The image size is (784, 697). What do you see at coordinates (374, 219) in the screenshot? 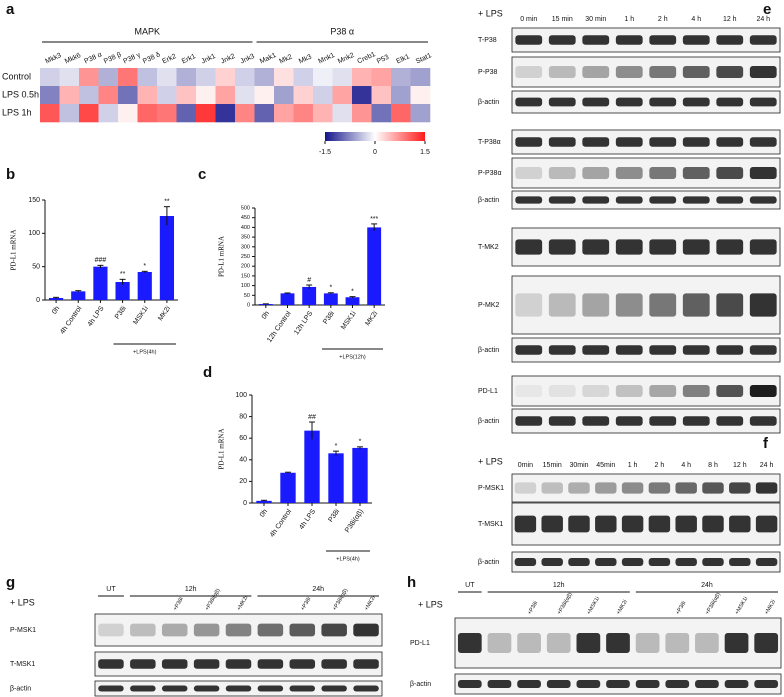
I see `significance-label: ***` at bounding box center [374, 219].